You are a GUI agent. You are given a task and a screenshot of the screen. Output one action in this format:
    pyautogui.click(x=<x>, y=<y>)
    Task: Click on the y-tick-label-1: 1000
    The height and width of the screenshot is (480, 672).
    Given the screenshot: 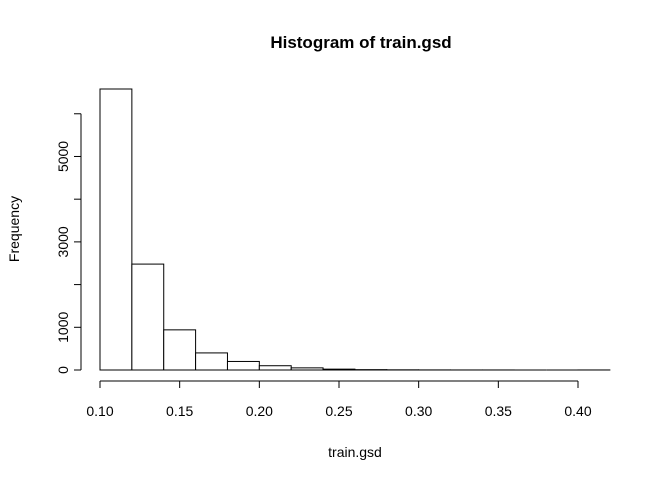 What is the action you would take?
    pyautogui.click(x=63, y=327)
    